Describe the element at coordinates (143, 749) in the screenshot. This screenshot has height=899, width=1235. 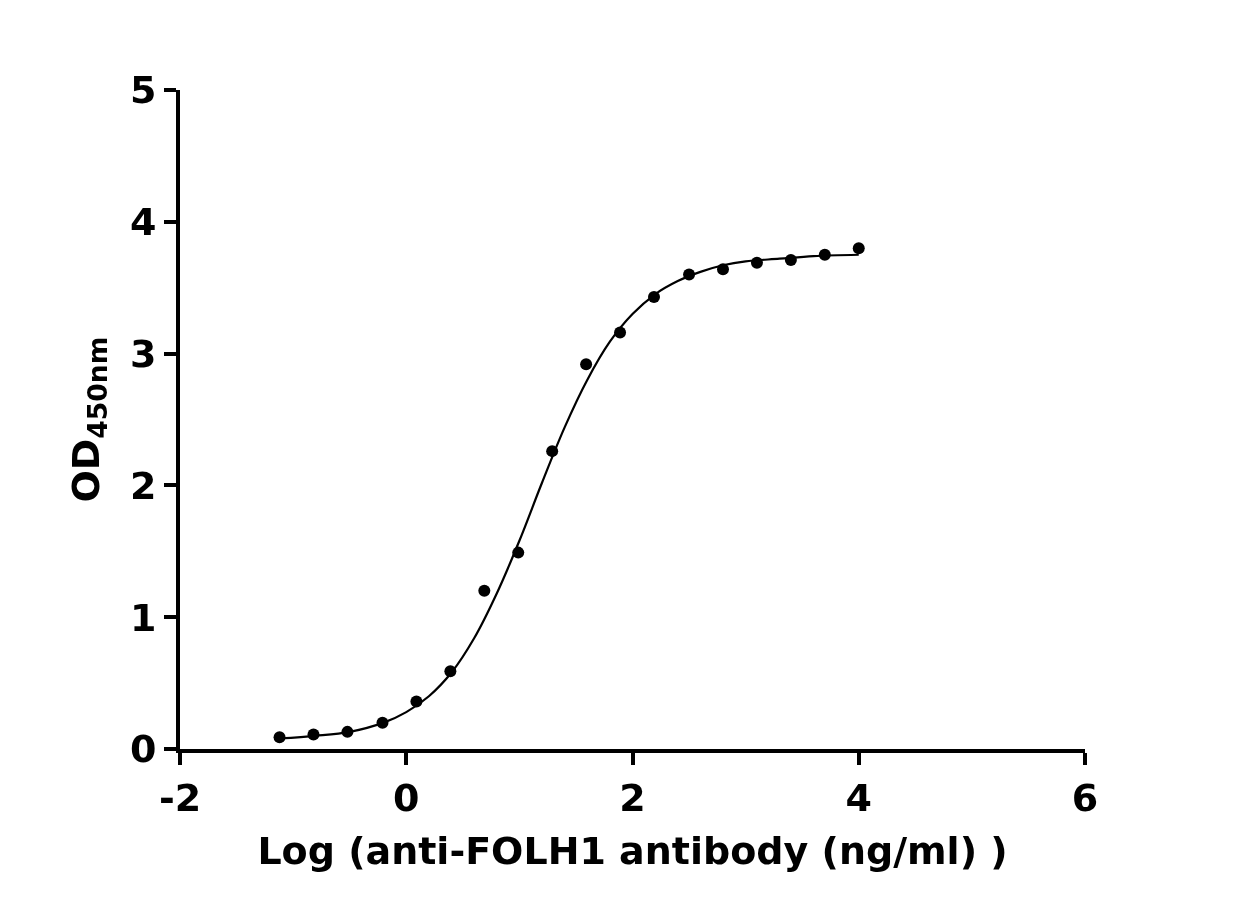
I see `y-tick-label: 0` at that location.